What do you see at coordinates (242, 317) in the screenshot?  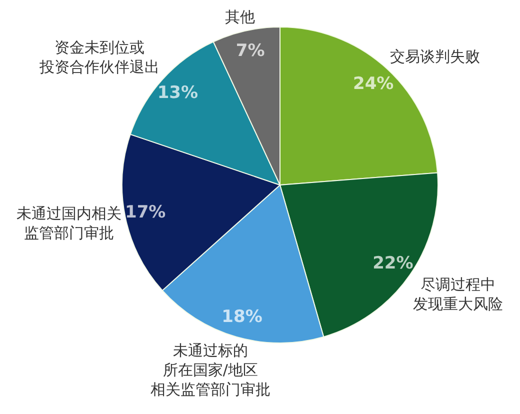 I see `data-label: 18%` at bounding box center [242, 317].